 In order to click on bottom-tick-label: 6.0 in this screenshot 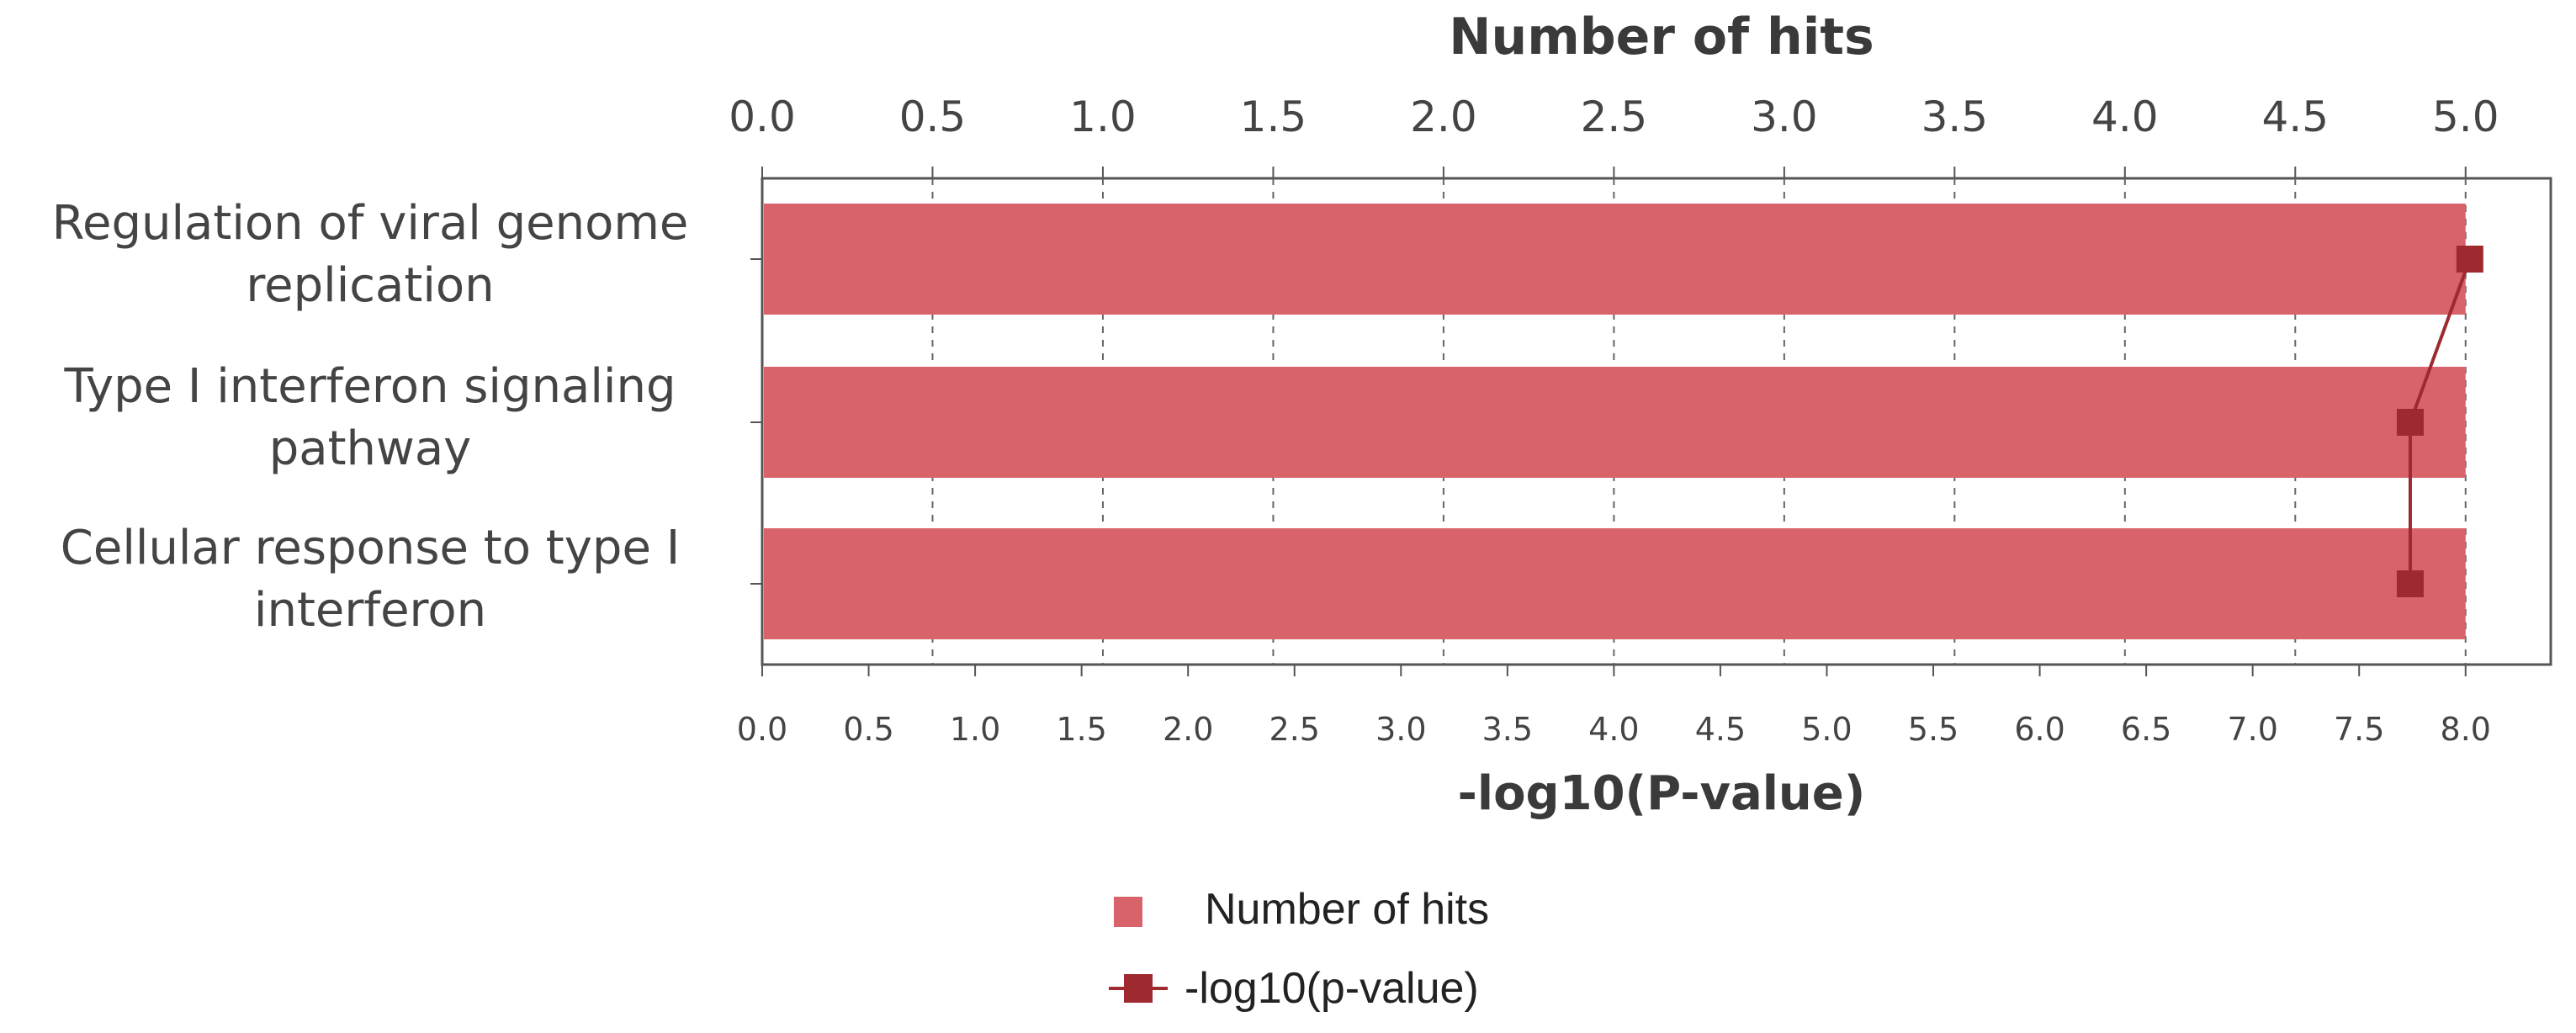, I will do `click(2039, 729)`.